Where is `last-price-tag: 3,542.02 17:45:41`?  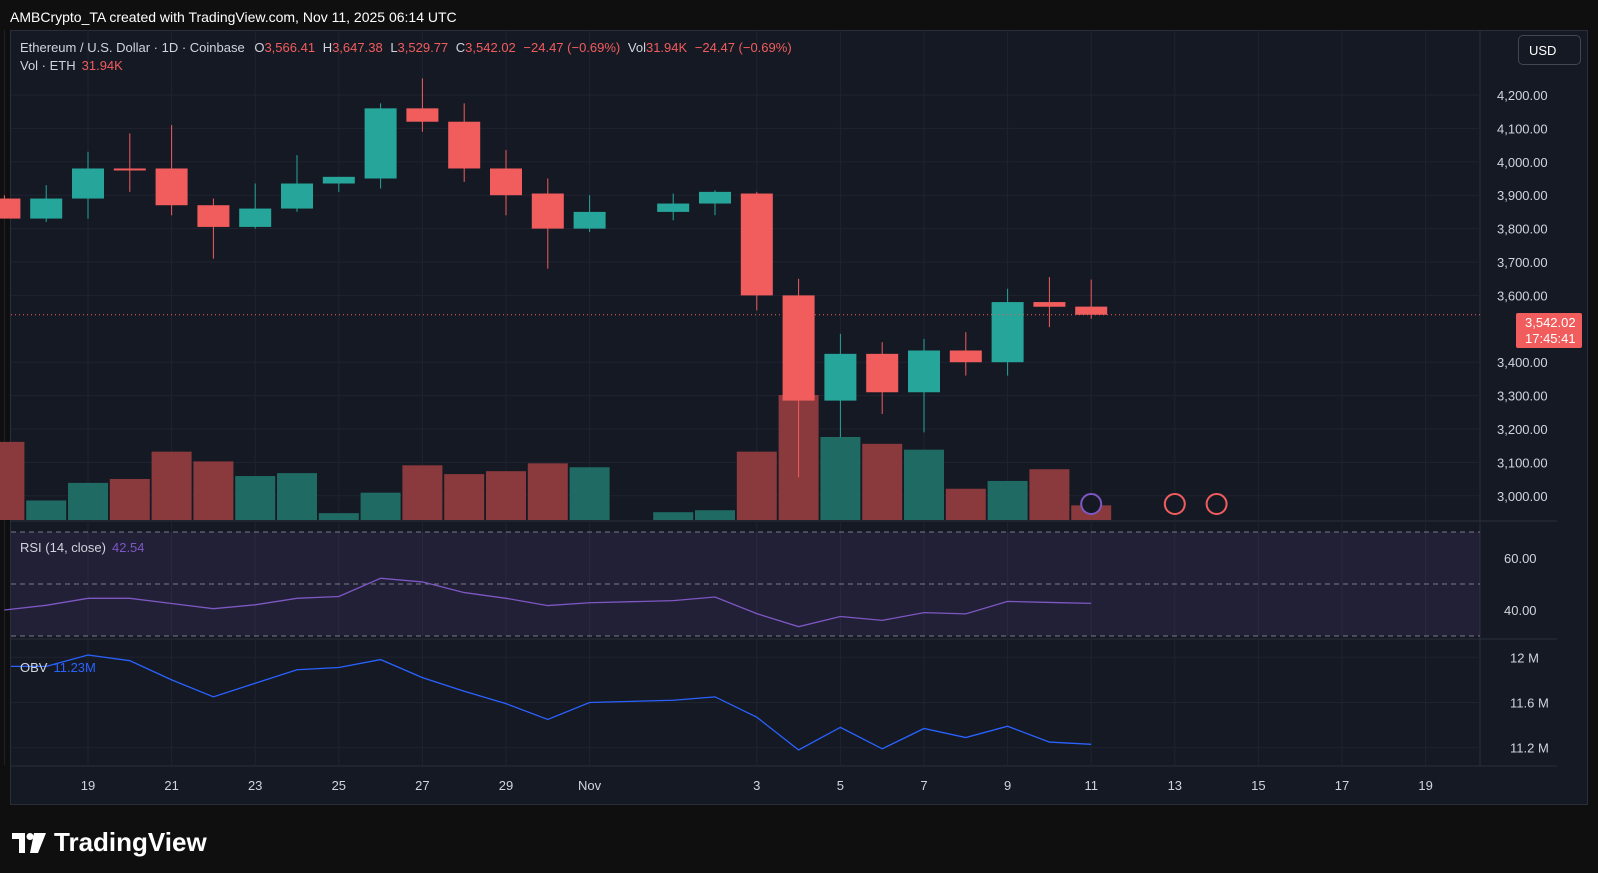
last-price-tag: 3,542.02 17:45:41 is located at coordinates (1549, 330).